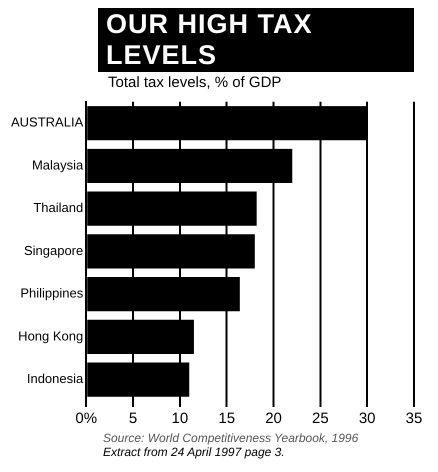  I want to click on x-tick-label: 25, so click(320, 419).